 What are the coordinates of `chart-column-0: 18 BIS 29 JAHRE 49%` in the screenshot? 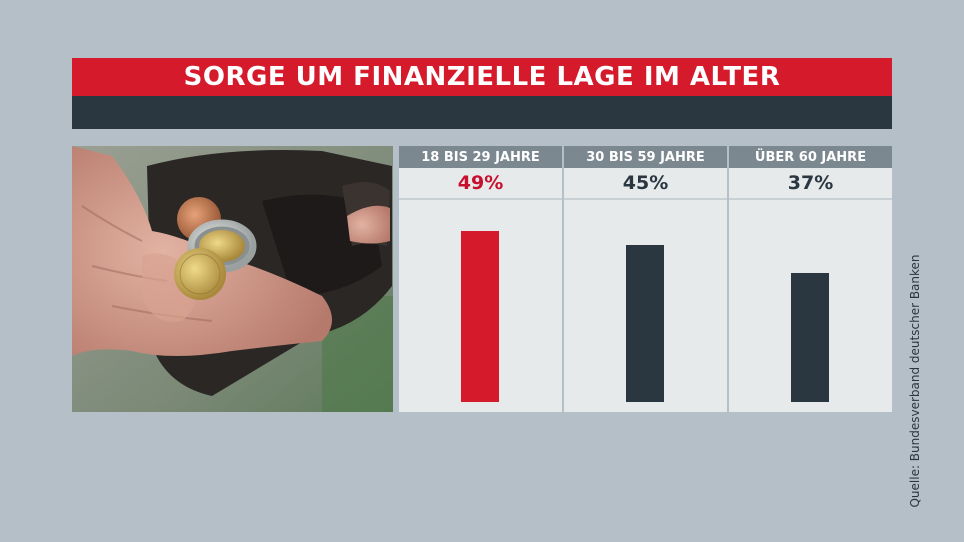 It's located at (480, 279).